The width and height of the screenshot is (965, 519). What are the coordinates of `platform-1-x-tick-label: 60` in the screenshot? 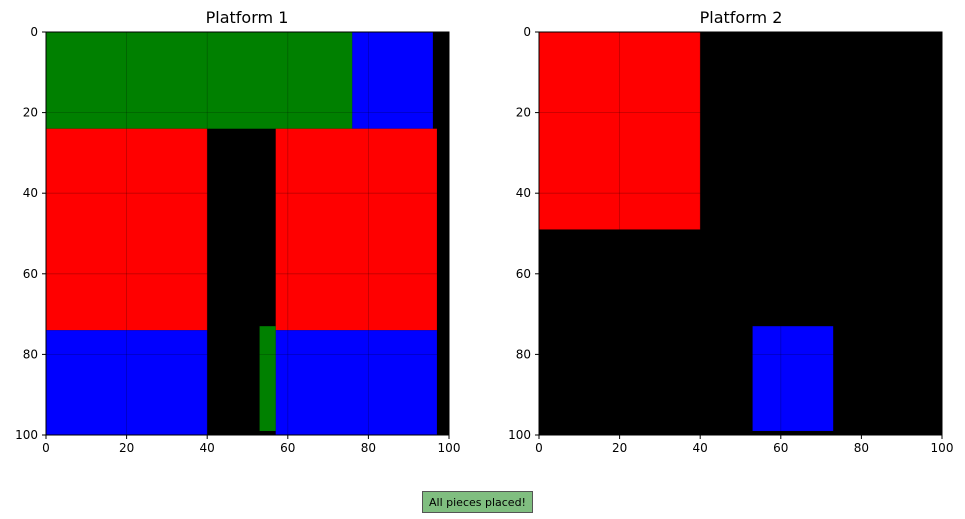 It's located at (287, 448).